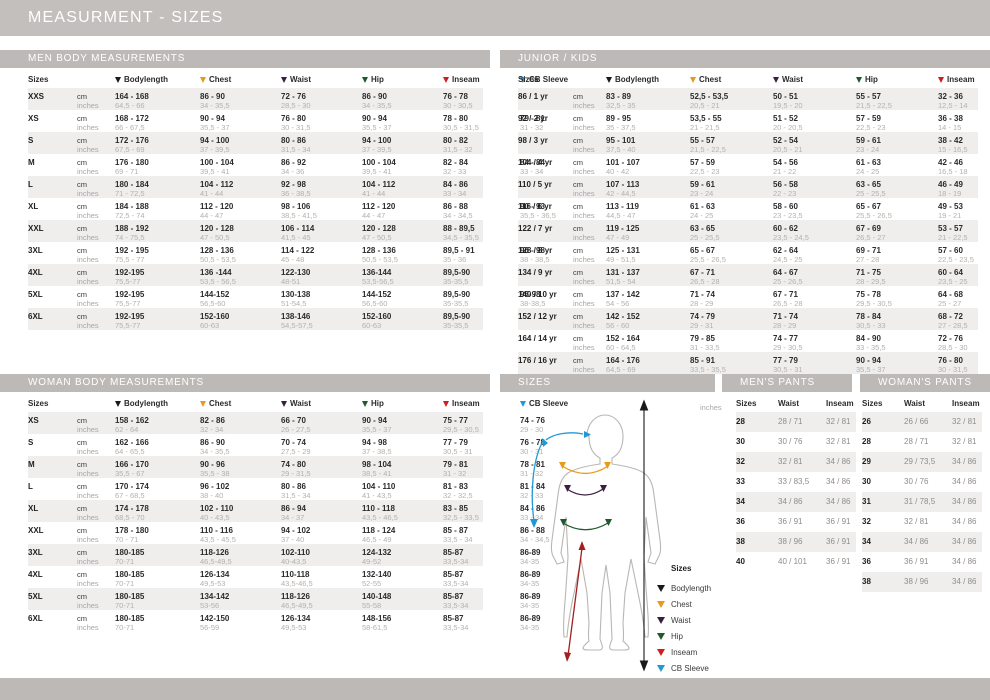 This screenshot has width=990, height=700. Describe the element at coordinates (215, 149) in the screenshot. I see `cell-chest-inches: 37 - 39,5` at that location.